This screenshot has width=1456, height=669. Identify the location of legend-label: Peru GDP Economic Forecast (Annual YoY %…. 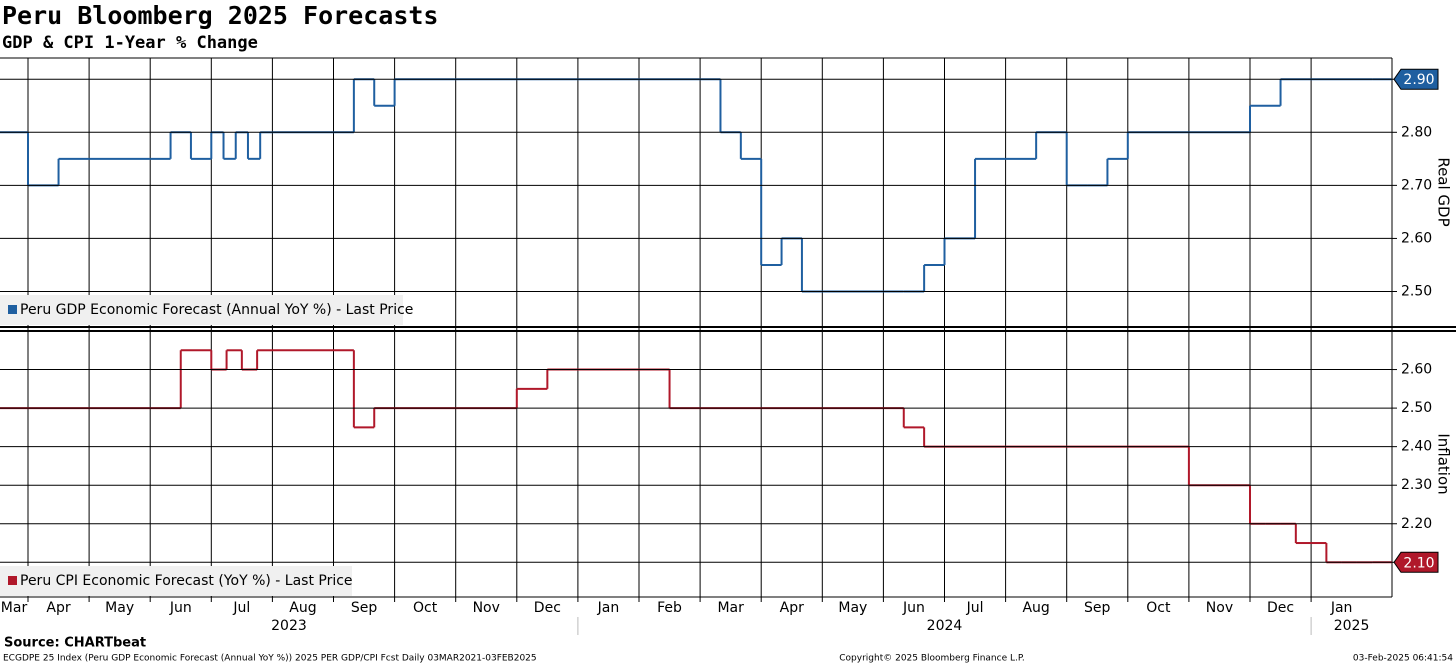
(216, 310).